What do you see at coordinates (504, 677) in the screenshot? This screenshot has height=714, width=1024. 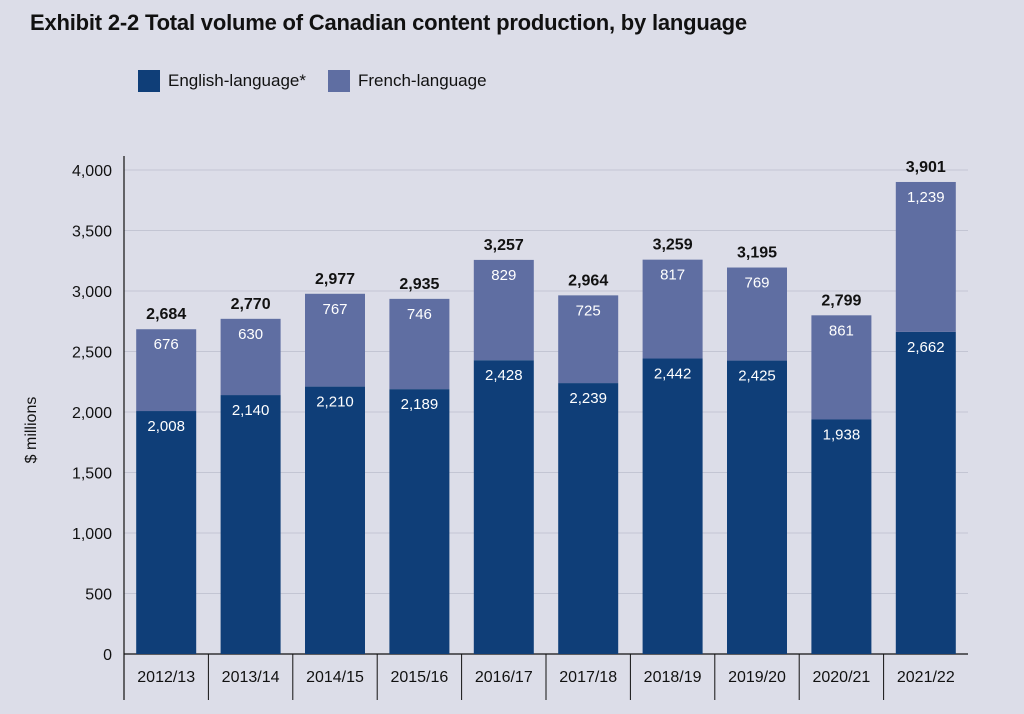 I see `x-tick-label: 2016/17` at bounding box center [504, 677].